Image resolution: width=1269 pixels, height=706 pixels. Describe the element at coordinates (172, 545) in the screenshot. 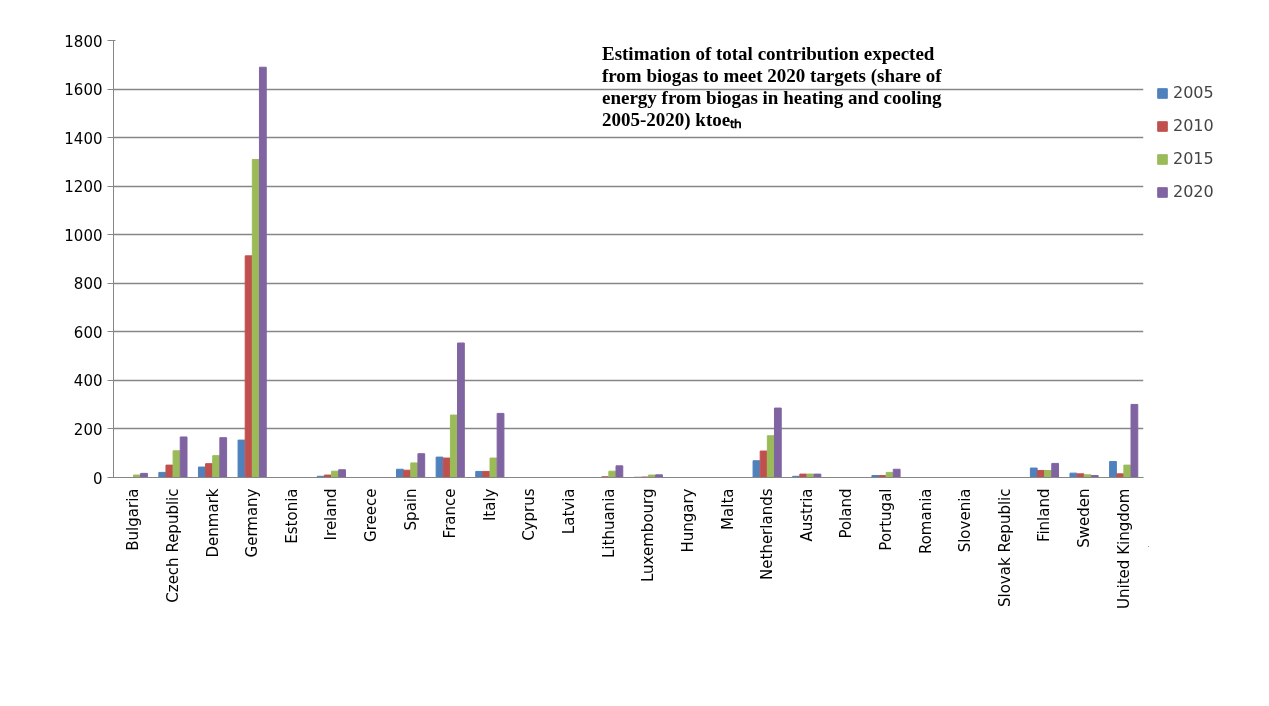

I see `x-tick-label: Czech Republic` at that location.